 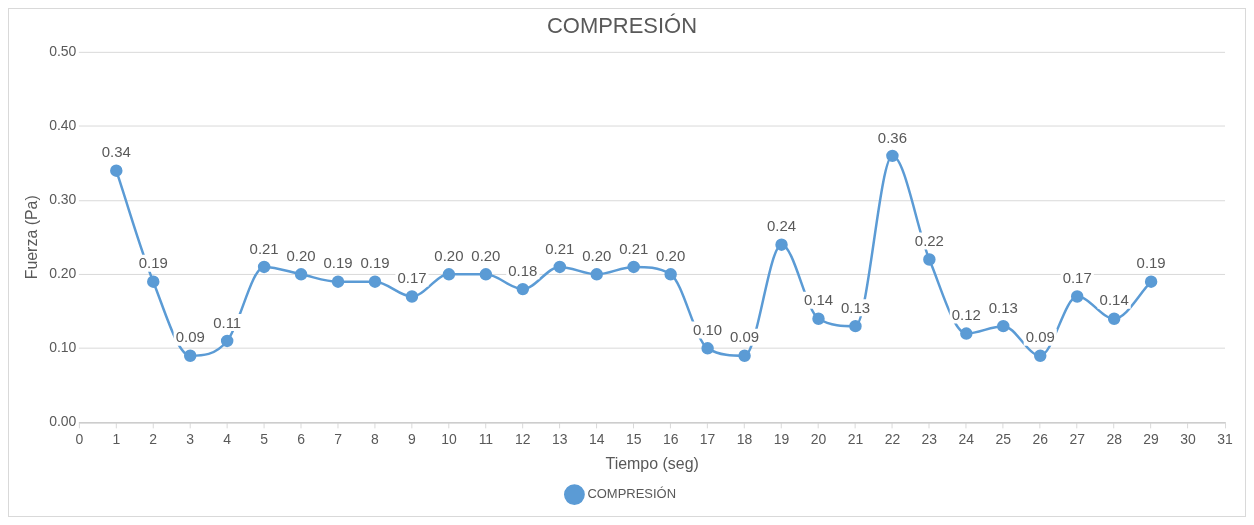 What do you see at coordinates (966, 315) in the screenshot?
I see `data-label: 0.12` at bounding box center [966, 315].